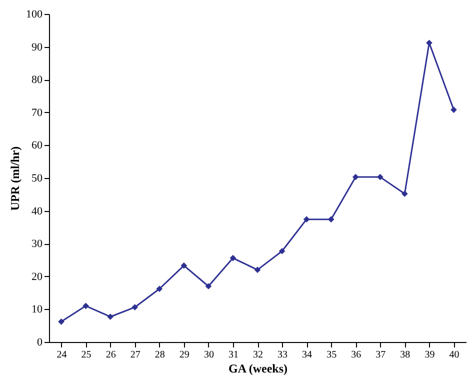 This screenshot has height=382, width=474. I want to click on x-tick-label: 36, so click(356, 355).